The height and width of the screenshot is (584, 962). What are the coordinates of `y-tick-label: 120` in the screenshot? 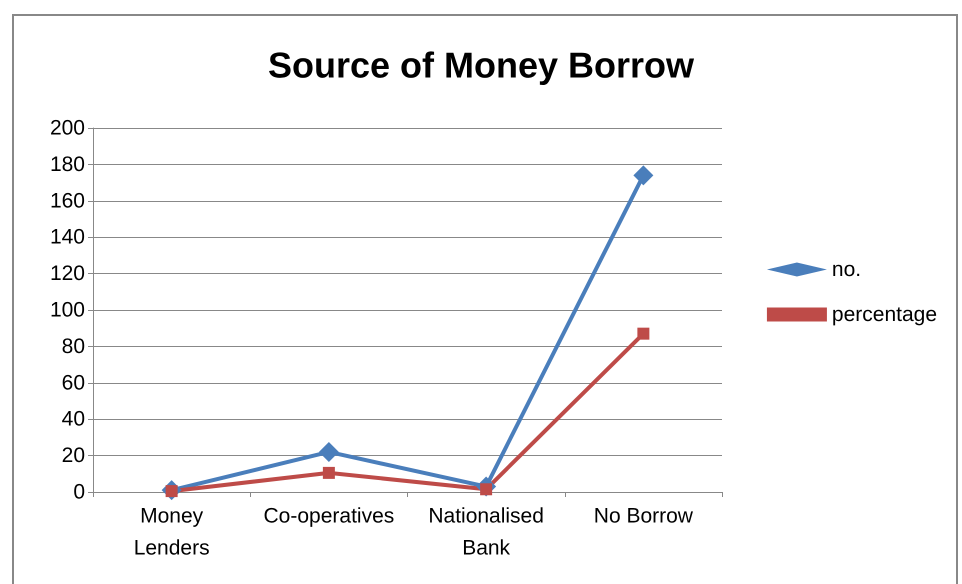 It's located at (67, 274).